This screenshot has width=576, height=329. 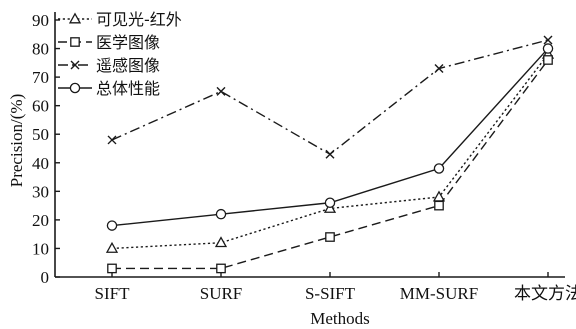 I want to click on x-axis-label: Methods, so click(x=340, y=318).